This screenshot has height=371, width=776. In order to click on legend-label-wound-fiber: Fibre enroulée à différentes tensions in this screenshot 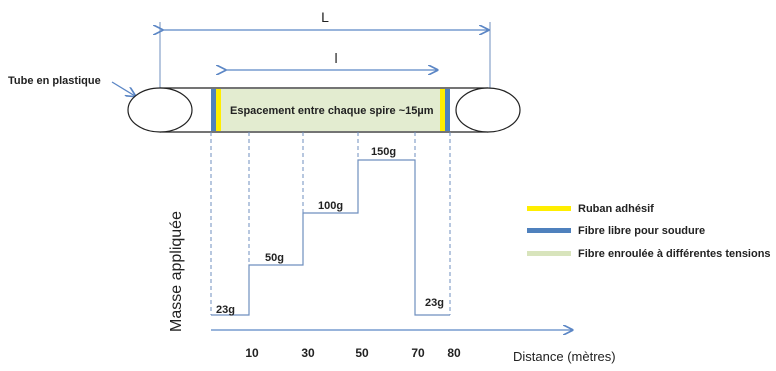, I will do `click(674, 254)`.